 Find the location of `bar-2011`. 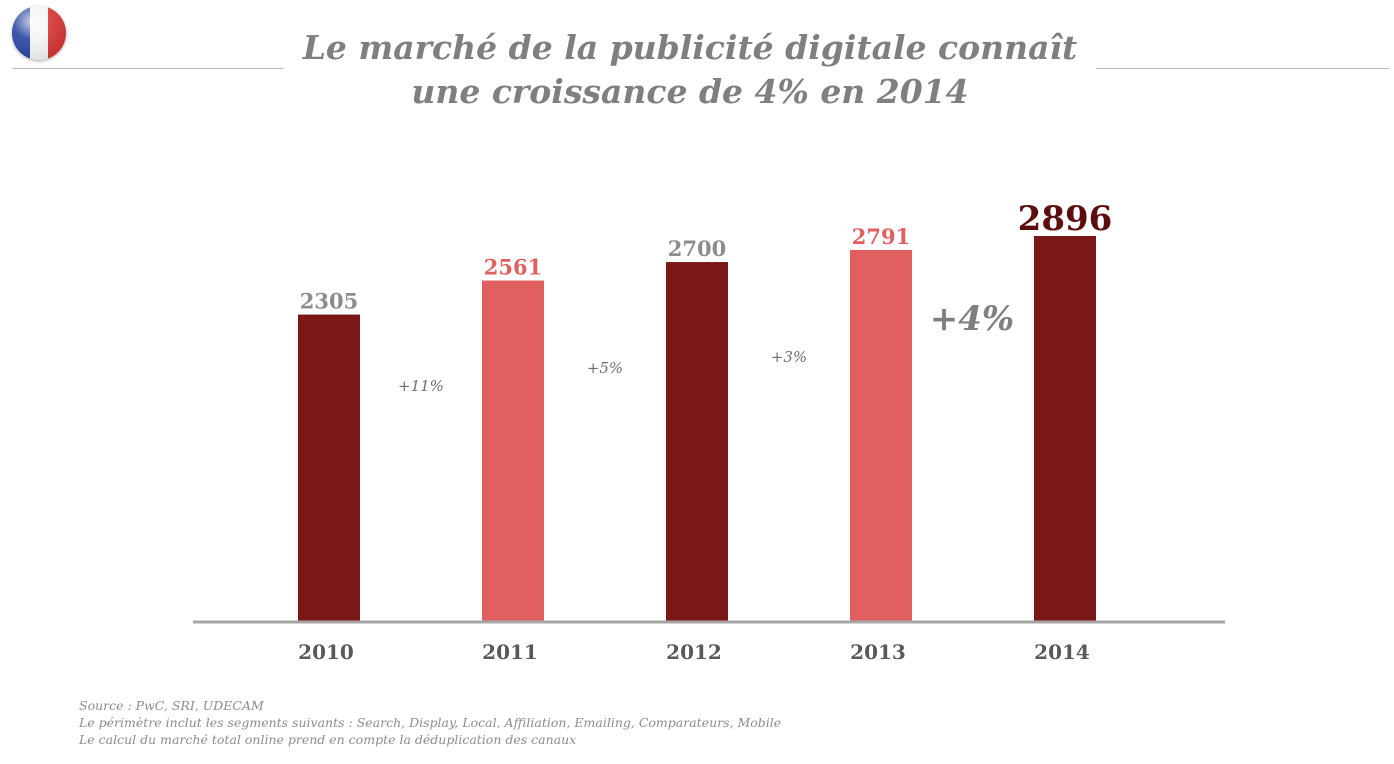

bar-2011 is located at coordinates (513, 450).